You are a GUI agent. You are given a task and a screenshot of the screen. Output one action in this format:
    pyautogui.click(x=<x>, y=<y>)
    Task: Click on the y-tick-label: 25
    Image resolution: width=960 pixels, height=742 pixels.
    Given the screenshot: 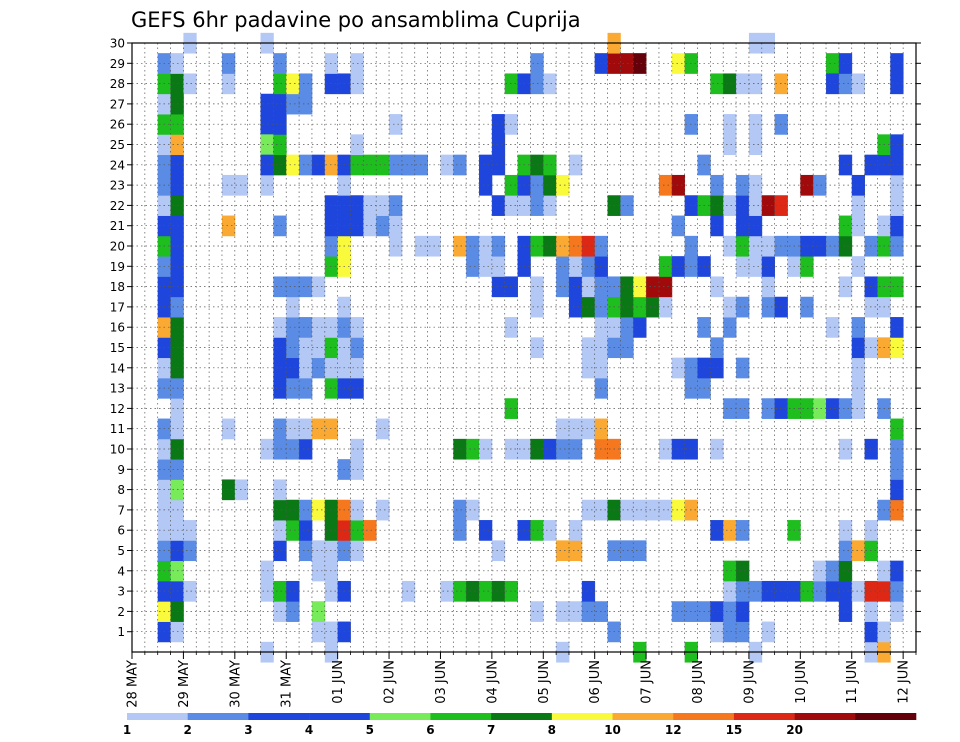 What is the action you would take?
    pyautogui.click(x=117, y=145)
    